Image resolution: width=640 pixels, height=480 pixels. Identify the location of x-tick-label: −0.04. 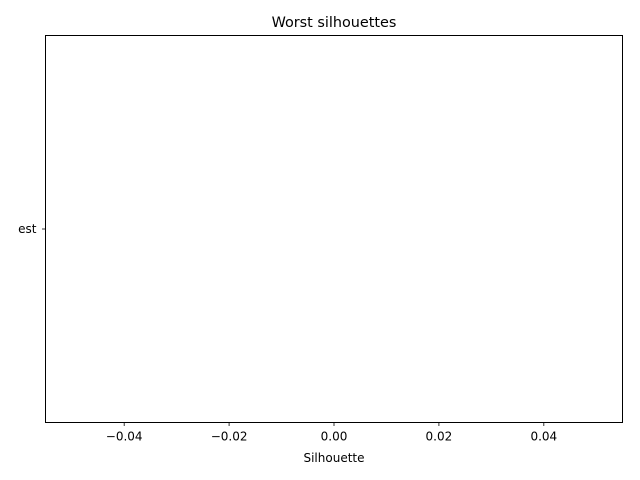
(124, 437).